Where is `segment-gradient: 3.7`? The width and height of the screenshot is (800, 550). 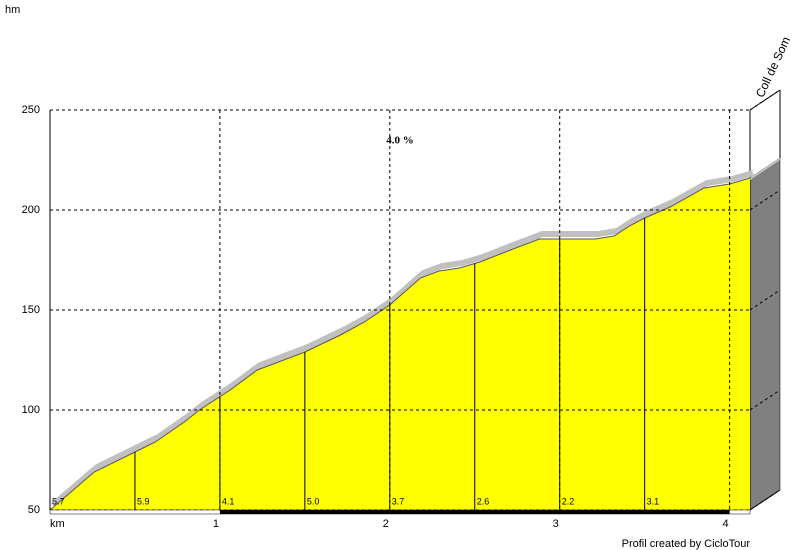 segment-gradient: 3.7 is located at coordinates (398, 501).